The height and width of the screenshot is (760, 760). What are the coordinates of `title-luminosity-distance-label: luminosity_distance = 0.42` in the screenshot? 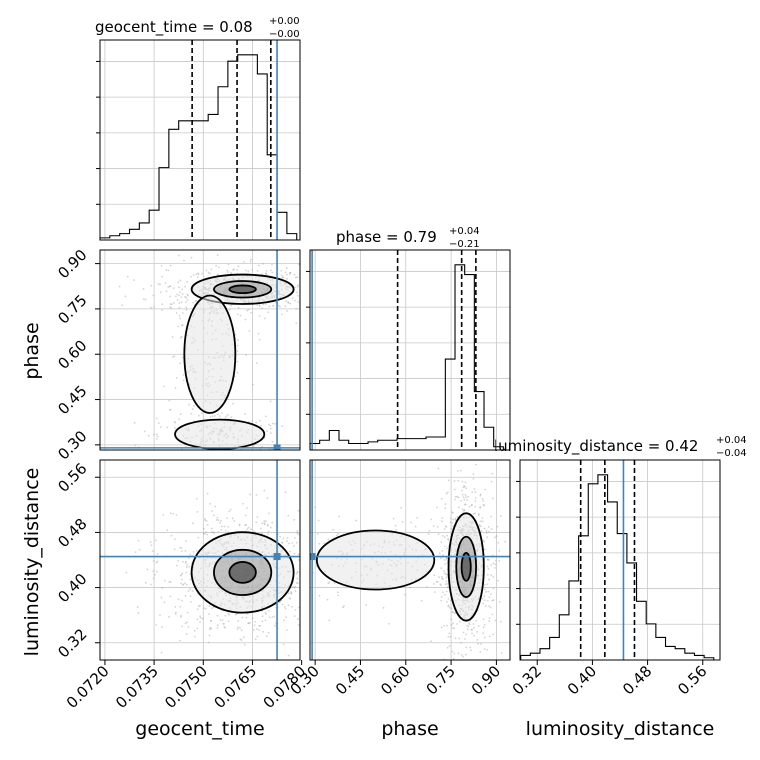 It's located at (596, 446).